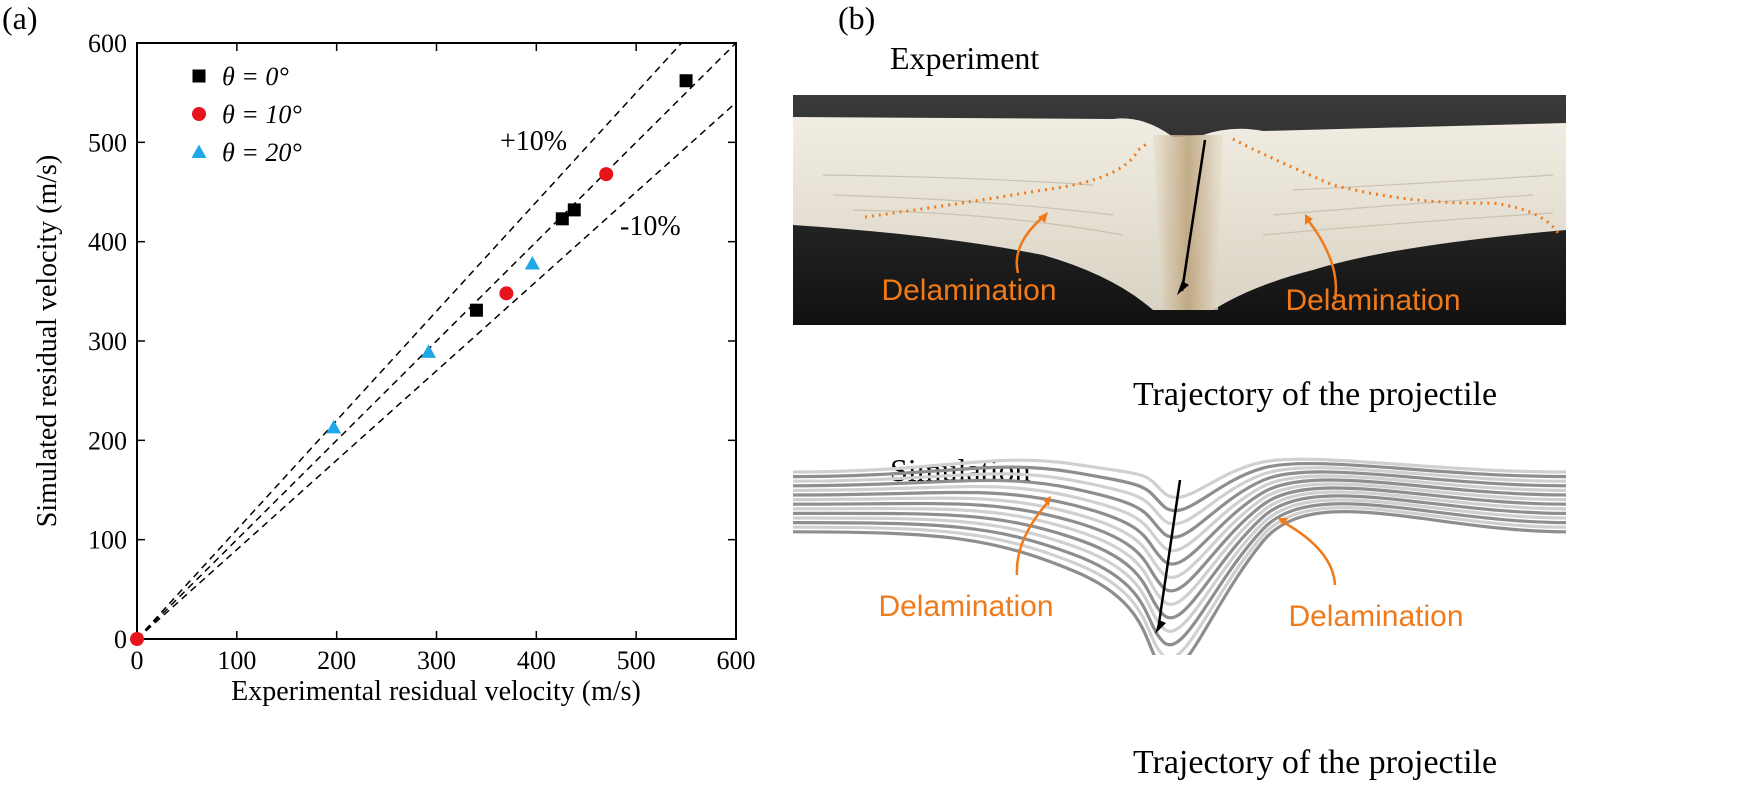 This screenshot has width=1750, height=804. I want to click on simulation-render: Delamination Delamination, so click(1179, 556).